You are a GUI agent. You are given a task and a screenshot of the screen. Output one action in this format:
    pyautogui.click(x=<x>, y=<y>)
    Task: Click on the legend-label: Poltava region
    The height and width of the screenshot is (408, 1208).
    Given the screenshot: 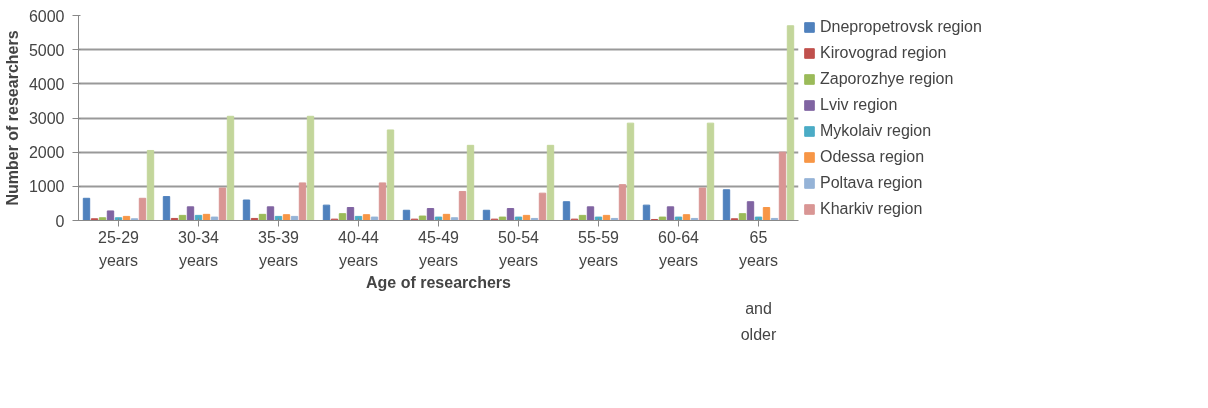 What is the action you would take?
    pyautogui.click(x=871, y=182)
    